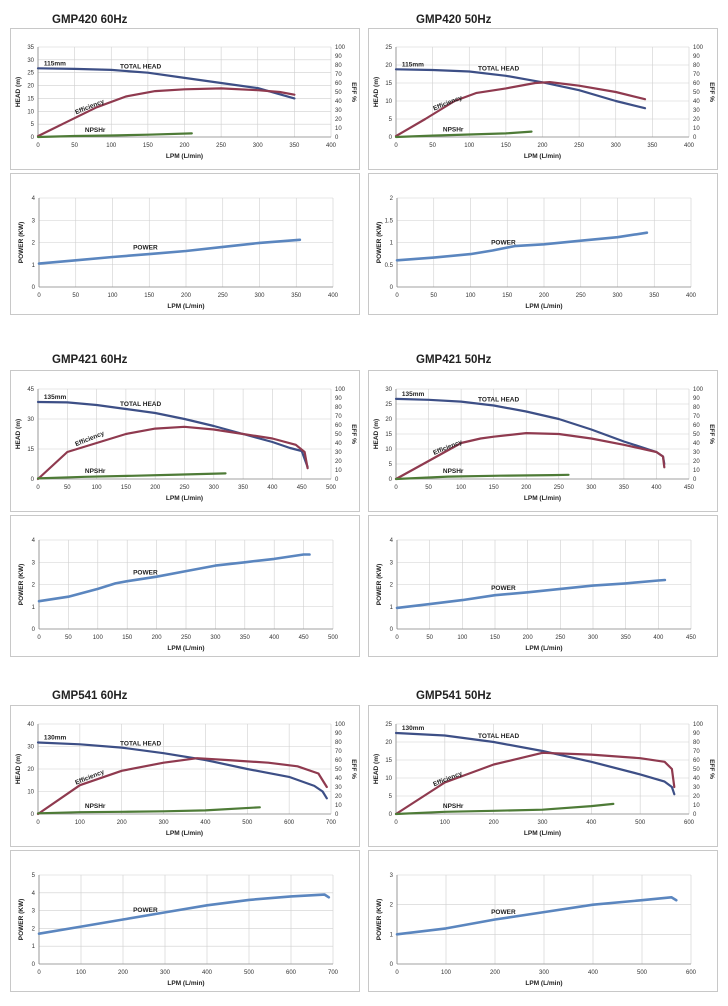 The image size is (728, 1006). Describe the element at coordinates (333, 638) in the screenshot. I see `x-tick-label: 500` at that location.